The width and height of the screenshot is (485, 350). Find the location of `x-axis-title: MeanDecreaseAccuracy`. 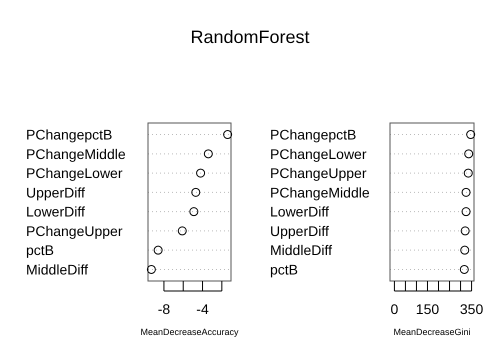

x-axis-title: MeanDecreaseAccuracy is located at coordinates (190, 332).